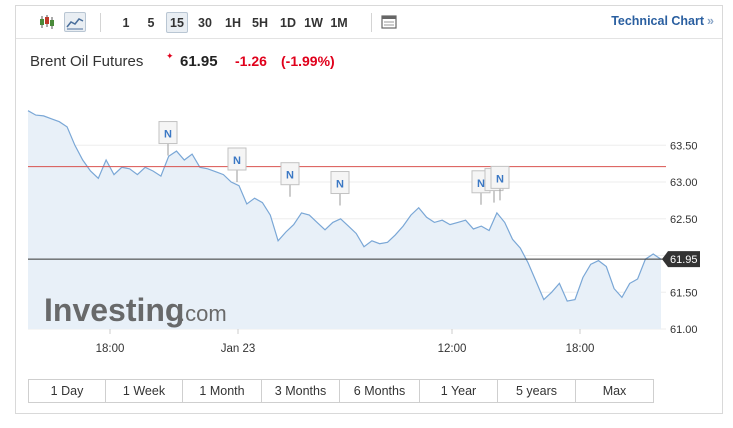 This screenshot has width=733, height=428. I want to click on table-icon, so click(389, 22).